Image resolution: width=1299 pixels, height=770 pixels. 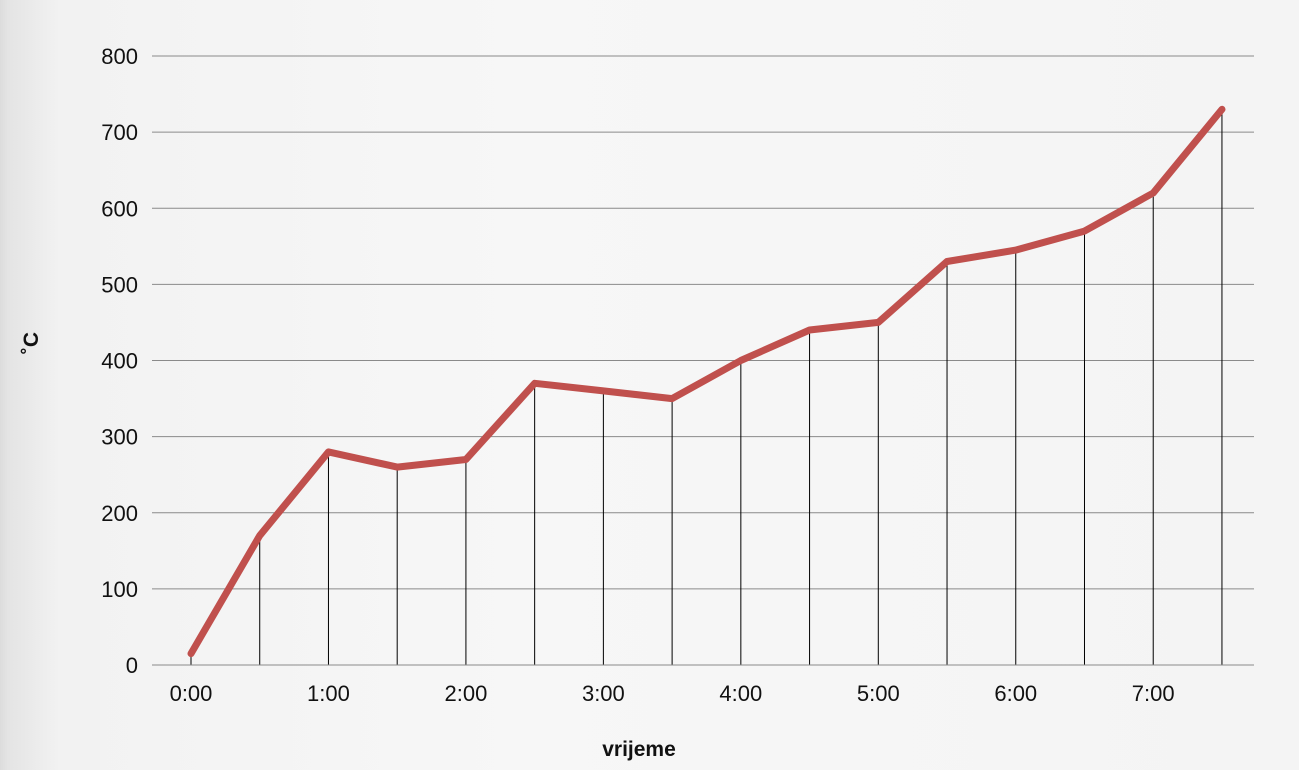 What do you see at coordinates (878, 693) in the screenshot?
I see `x-tick-label-5:00: 5:00` at bounding box center [878, 693].